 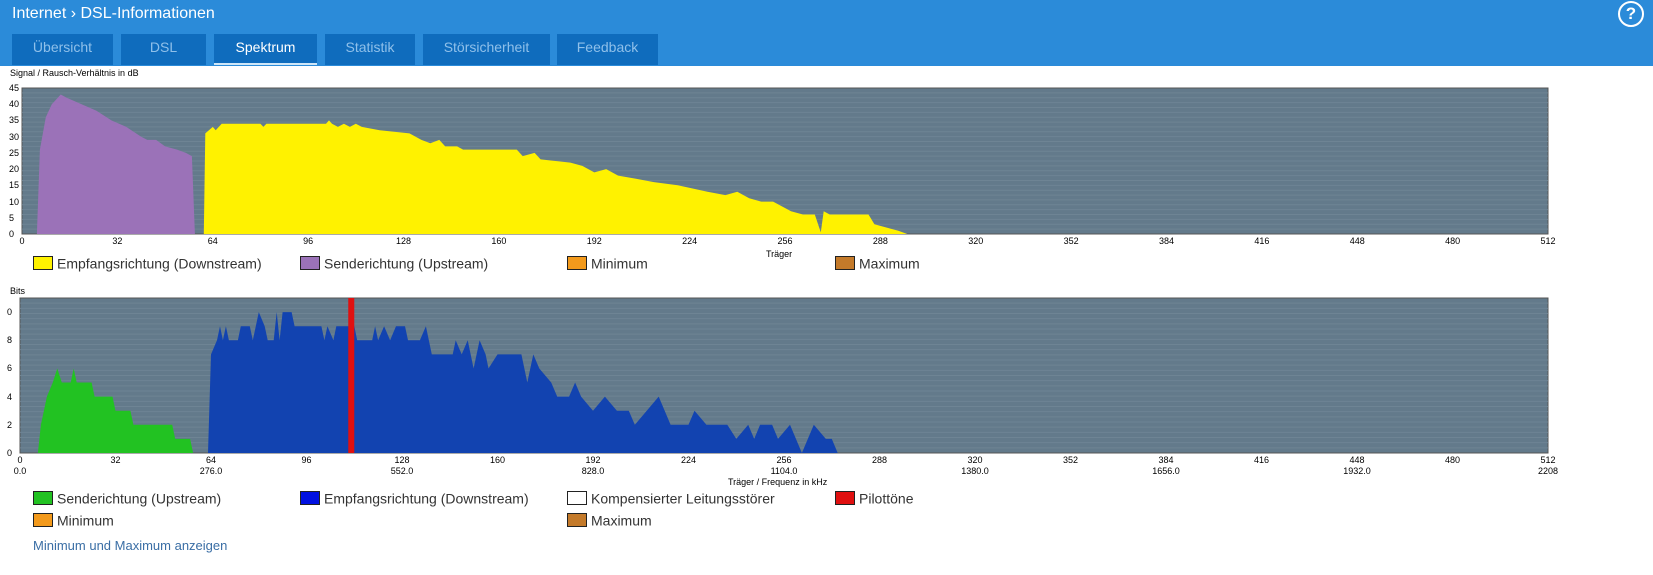 I want to click on y-tick-label: 10, so click(x=14, y=201).